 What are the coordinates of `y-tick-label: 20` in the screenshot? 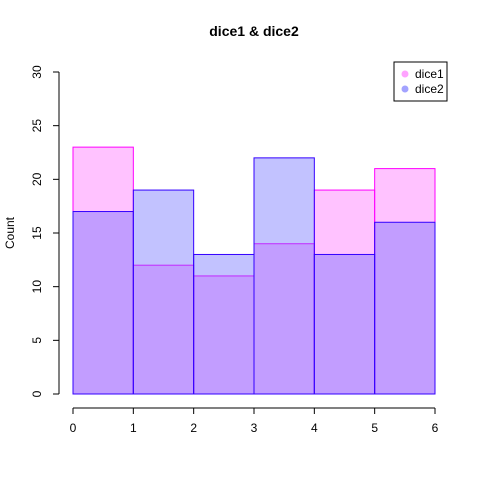 It's located at (37, 179).